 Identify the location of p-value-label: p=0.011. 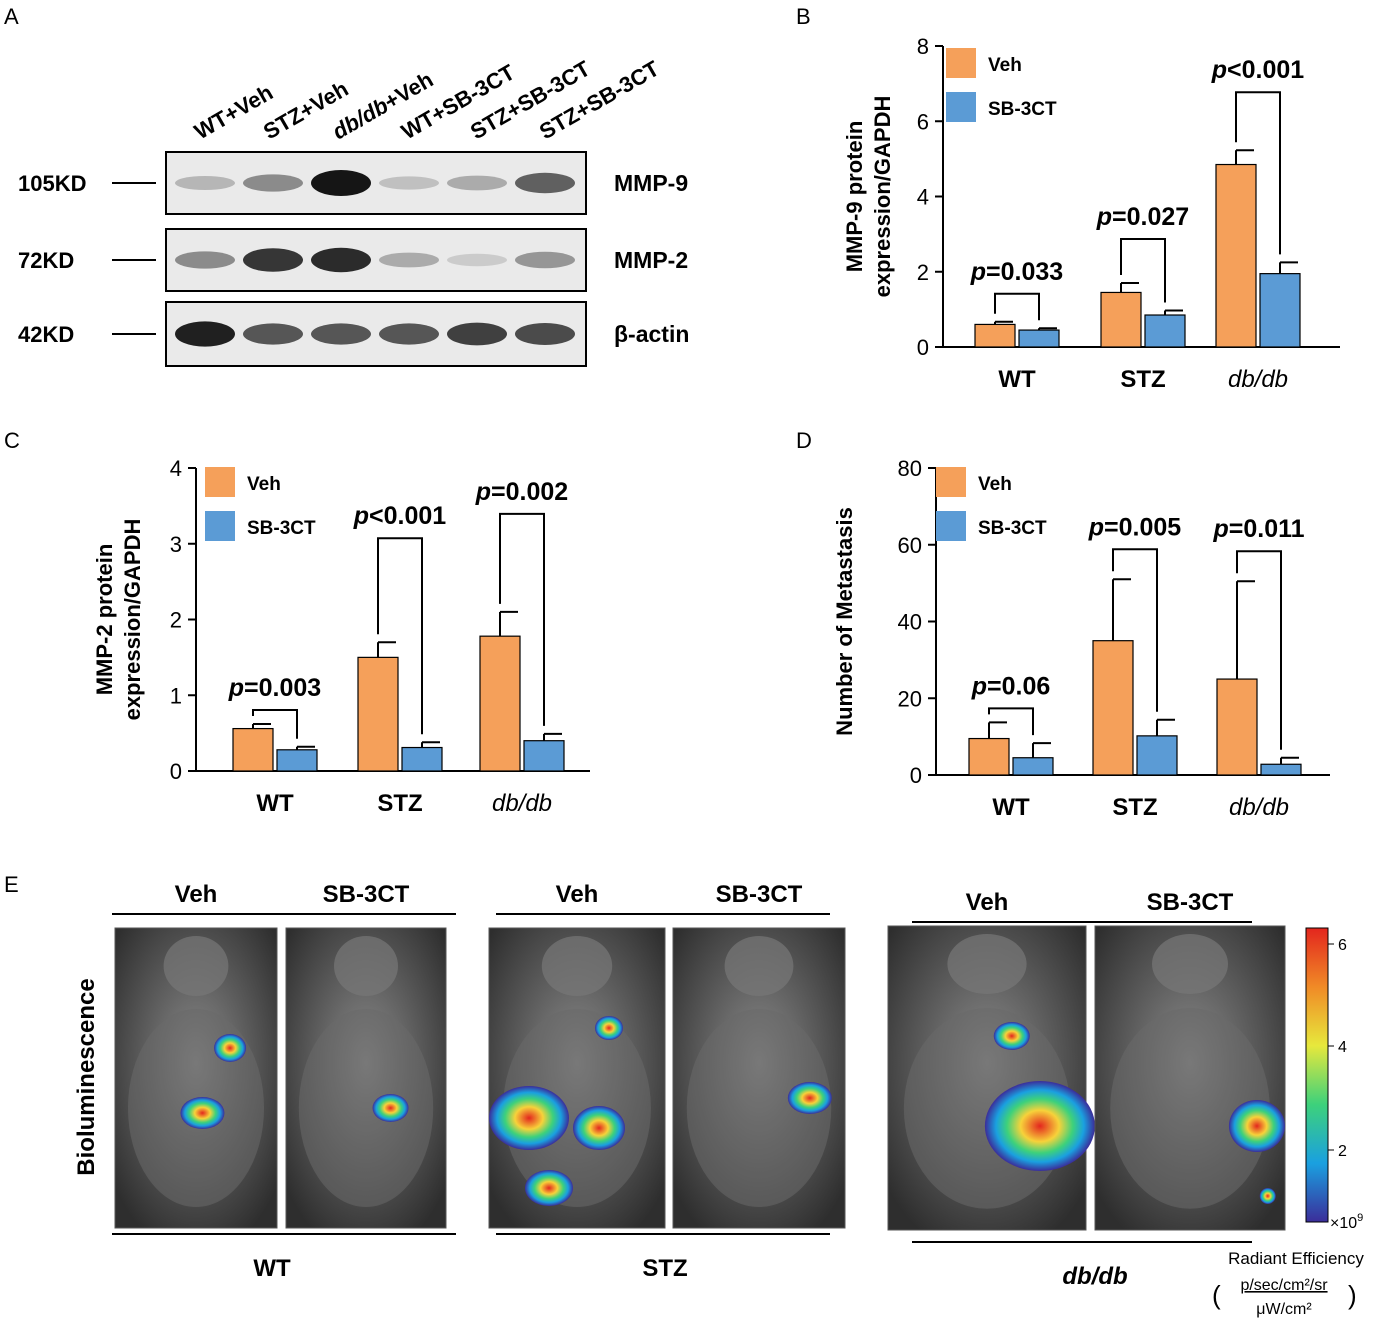
(1258, 529).